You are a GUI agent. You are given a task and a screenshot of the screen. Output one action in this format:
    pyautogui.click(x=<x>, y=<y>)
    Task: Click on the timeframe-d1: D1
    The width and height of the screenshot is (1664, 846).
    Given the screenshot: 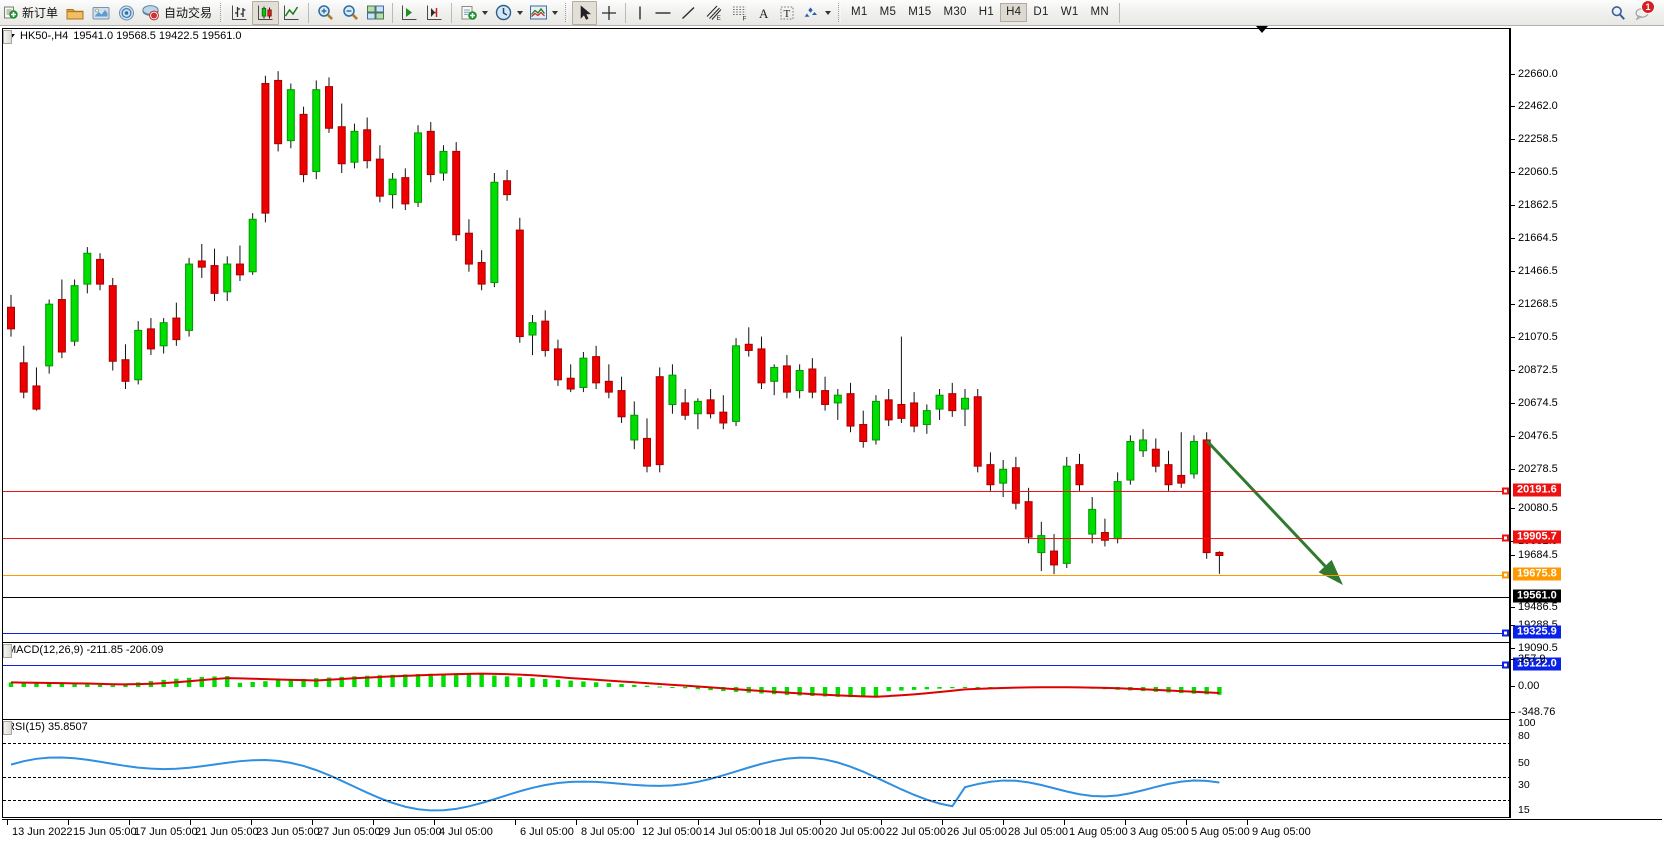 What is the action you would take?
    pyautogui.click(x=1041, y=12)
    